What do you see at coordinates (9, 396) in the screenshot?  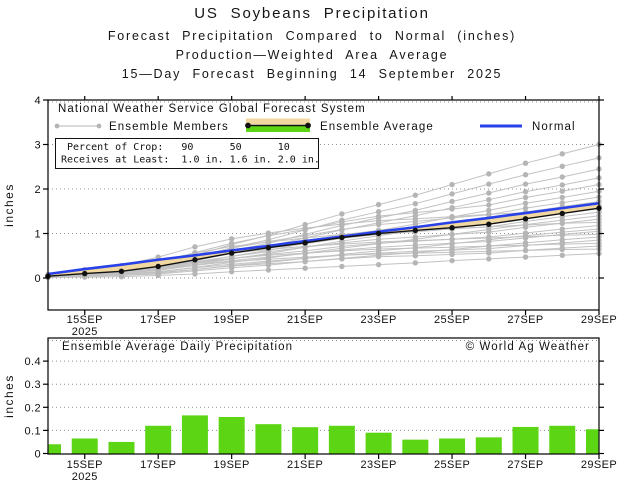 I see `bottom-y-axis-label: inches` at bounding box center [9, 396].